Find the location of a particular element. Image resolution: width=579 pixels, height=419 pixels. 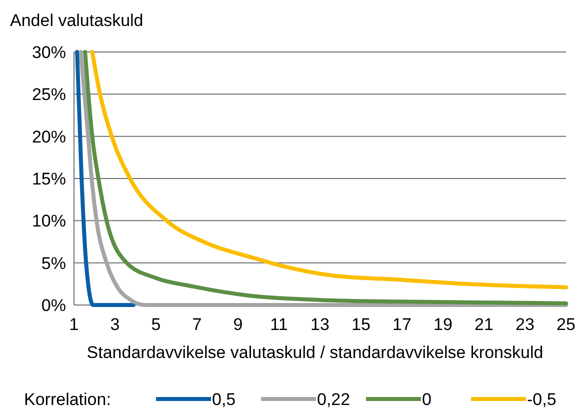

y-axis-title: Andel valutaskuld is located at coordinates (77, 20).